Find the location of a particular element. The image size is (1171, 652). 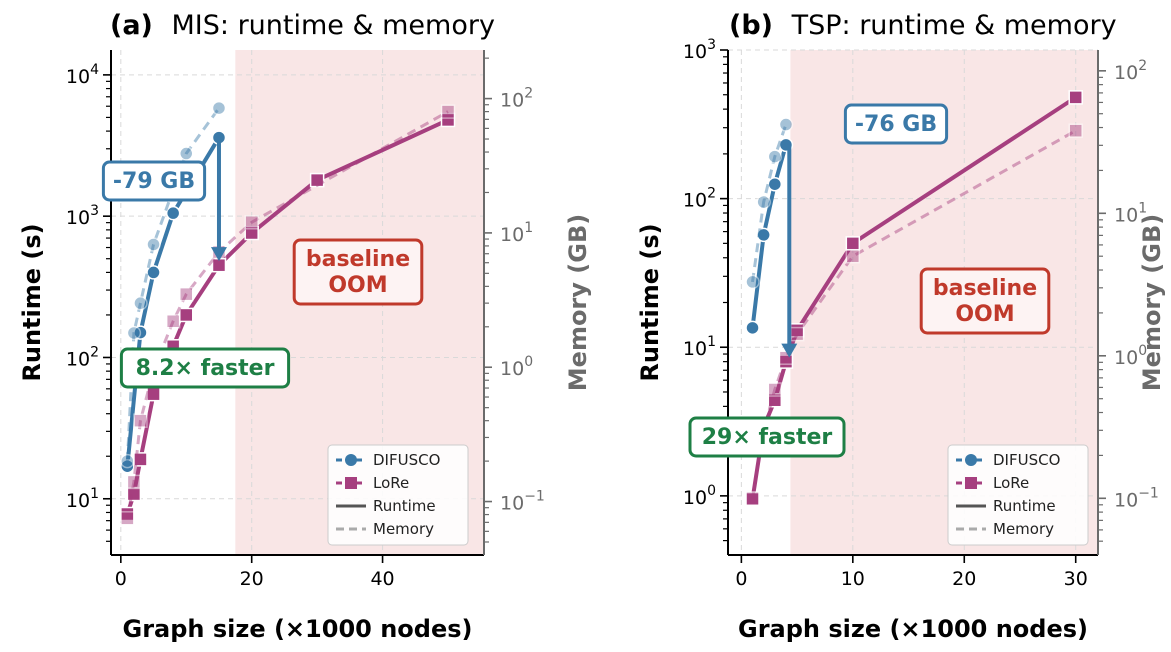

memory-saving-annotation-text: -76 GB is located at coordinates (896, 124).